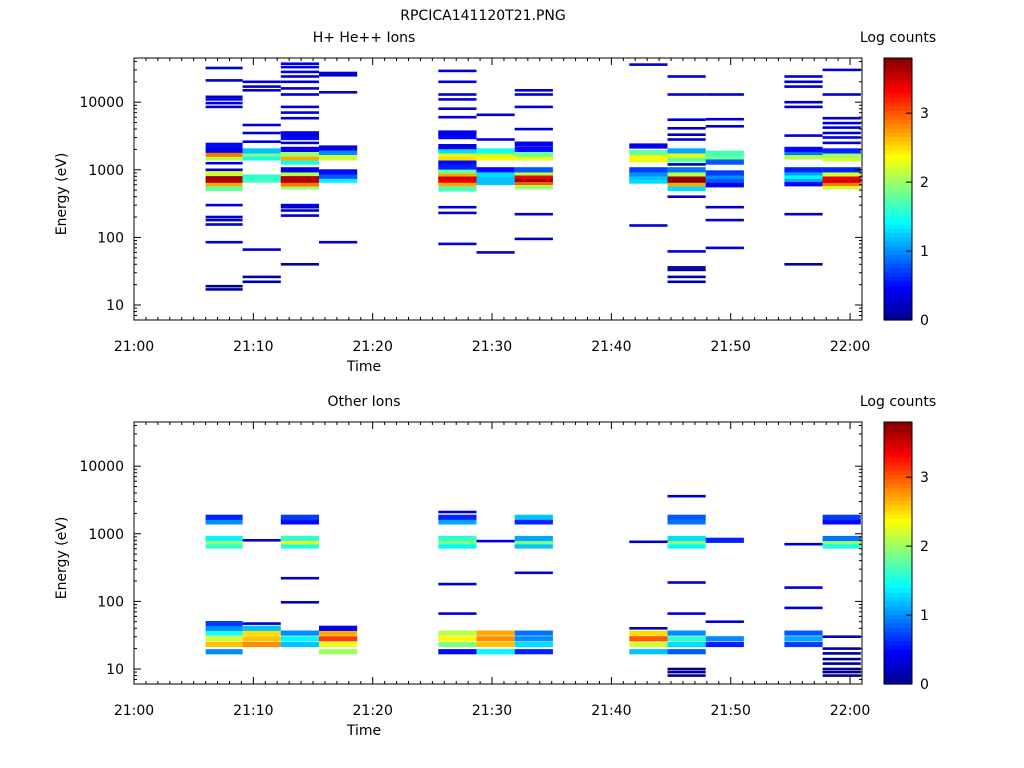 This screenshot has width=1024, height=768. I want to click on panel-title: Other Ions, so click(363, 402).